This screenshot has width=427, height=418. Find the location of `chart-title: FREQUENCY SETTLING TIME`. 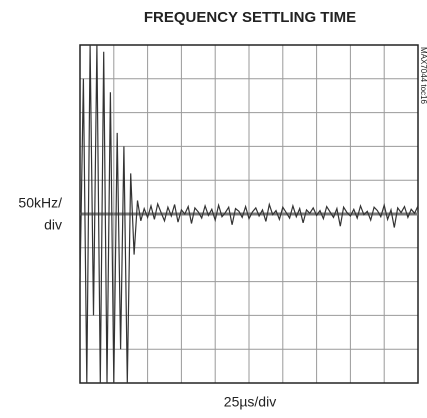

chart-title: FREQUENCY SETTLING TIME is located at coordinates (250, 17).